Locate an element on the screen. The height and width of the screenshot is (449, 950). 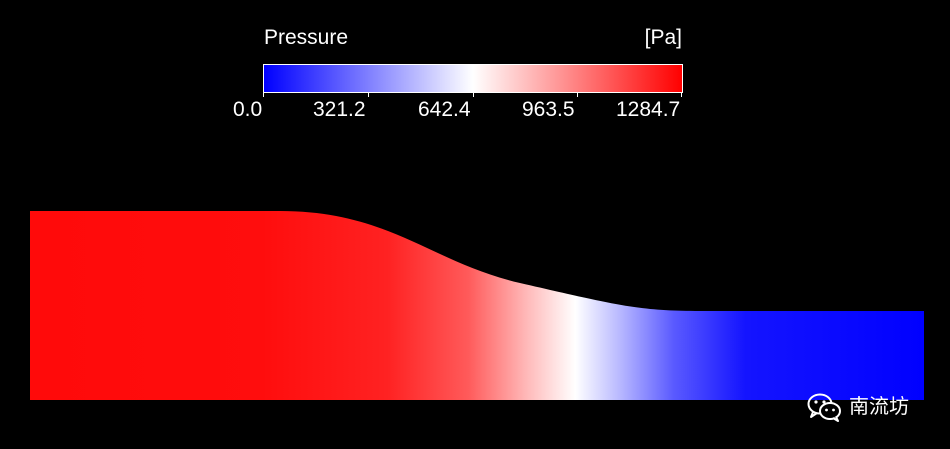
watermark: 南流坊 is located at coordinates (858, 407).